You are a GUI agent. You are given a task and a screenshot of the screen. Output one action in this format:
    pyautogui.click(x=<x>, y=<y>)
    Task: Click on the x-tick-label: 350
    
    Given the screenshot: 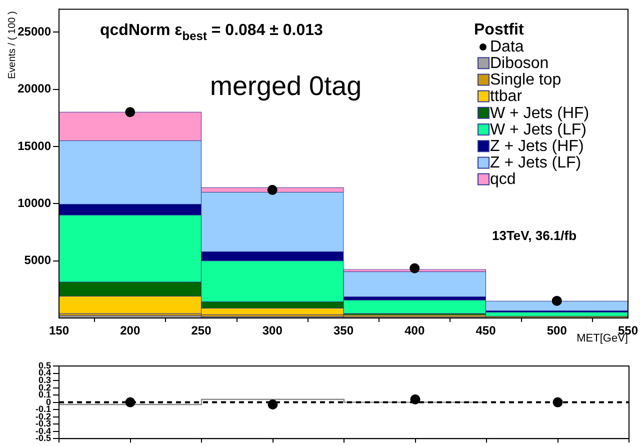 What is the action you would take?
    pyautogui.click(x=343, y=331)
    